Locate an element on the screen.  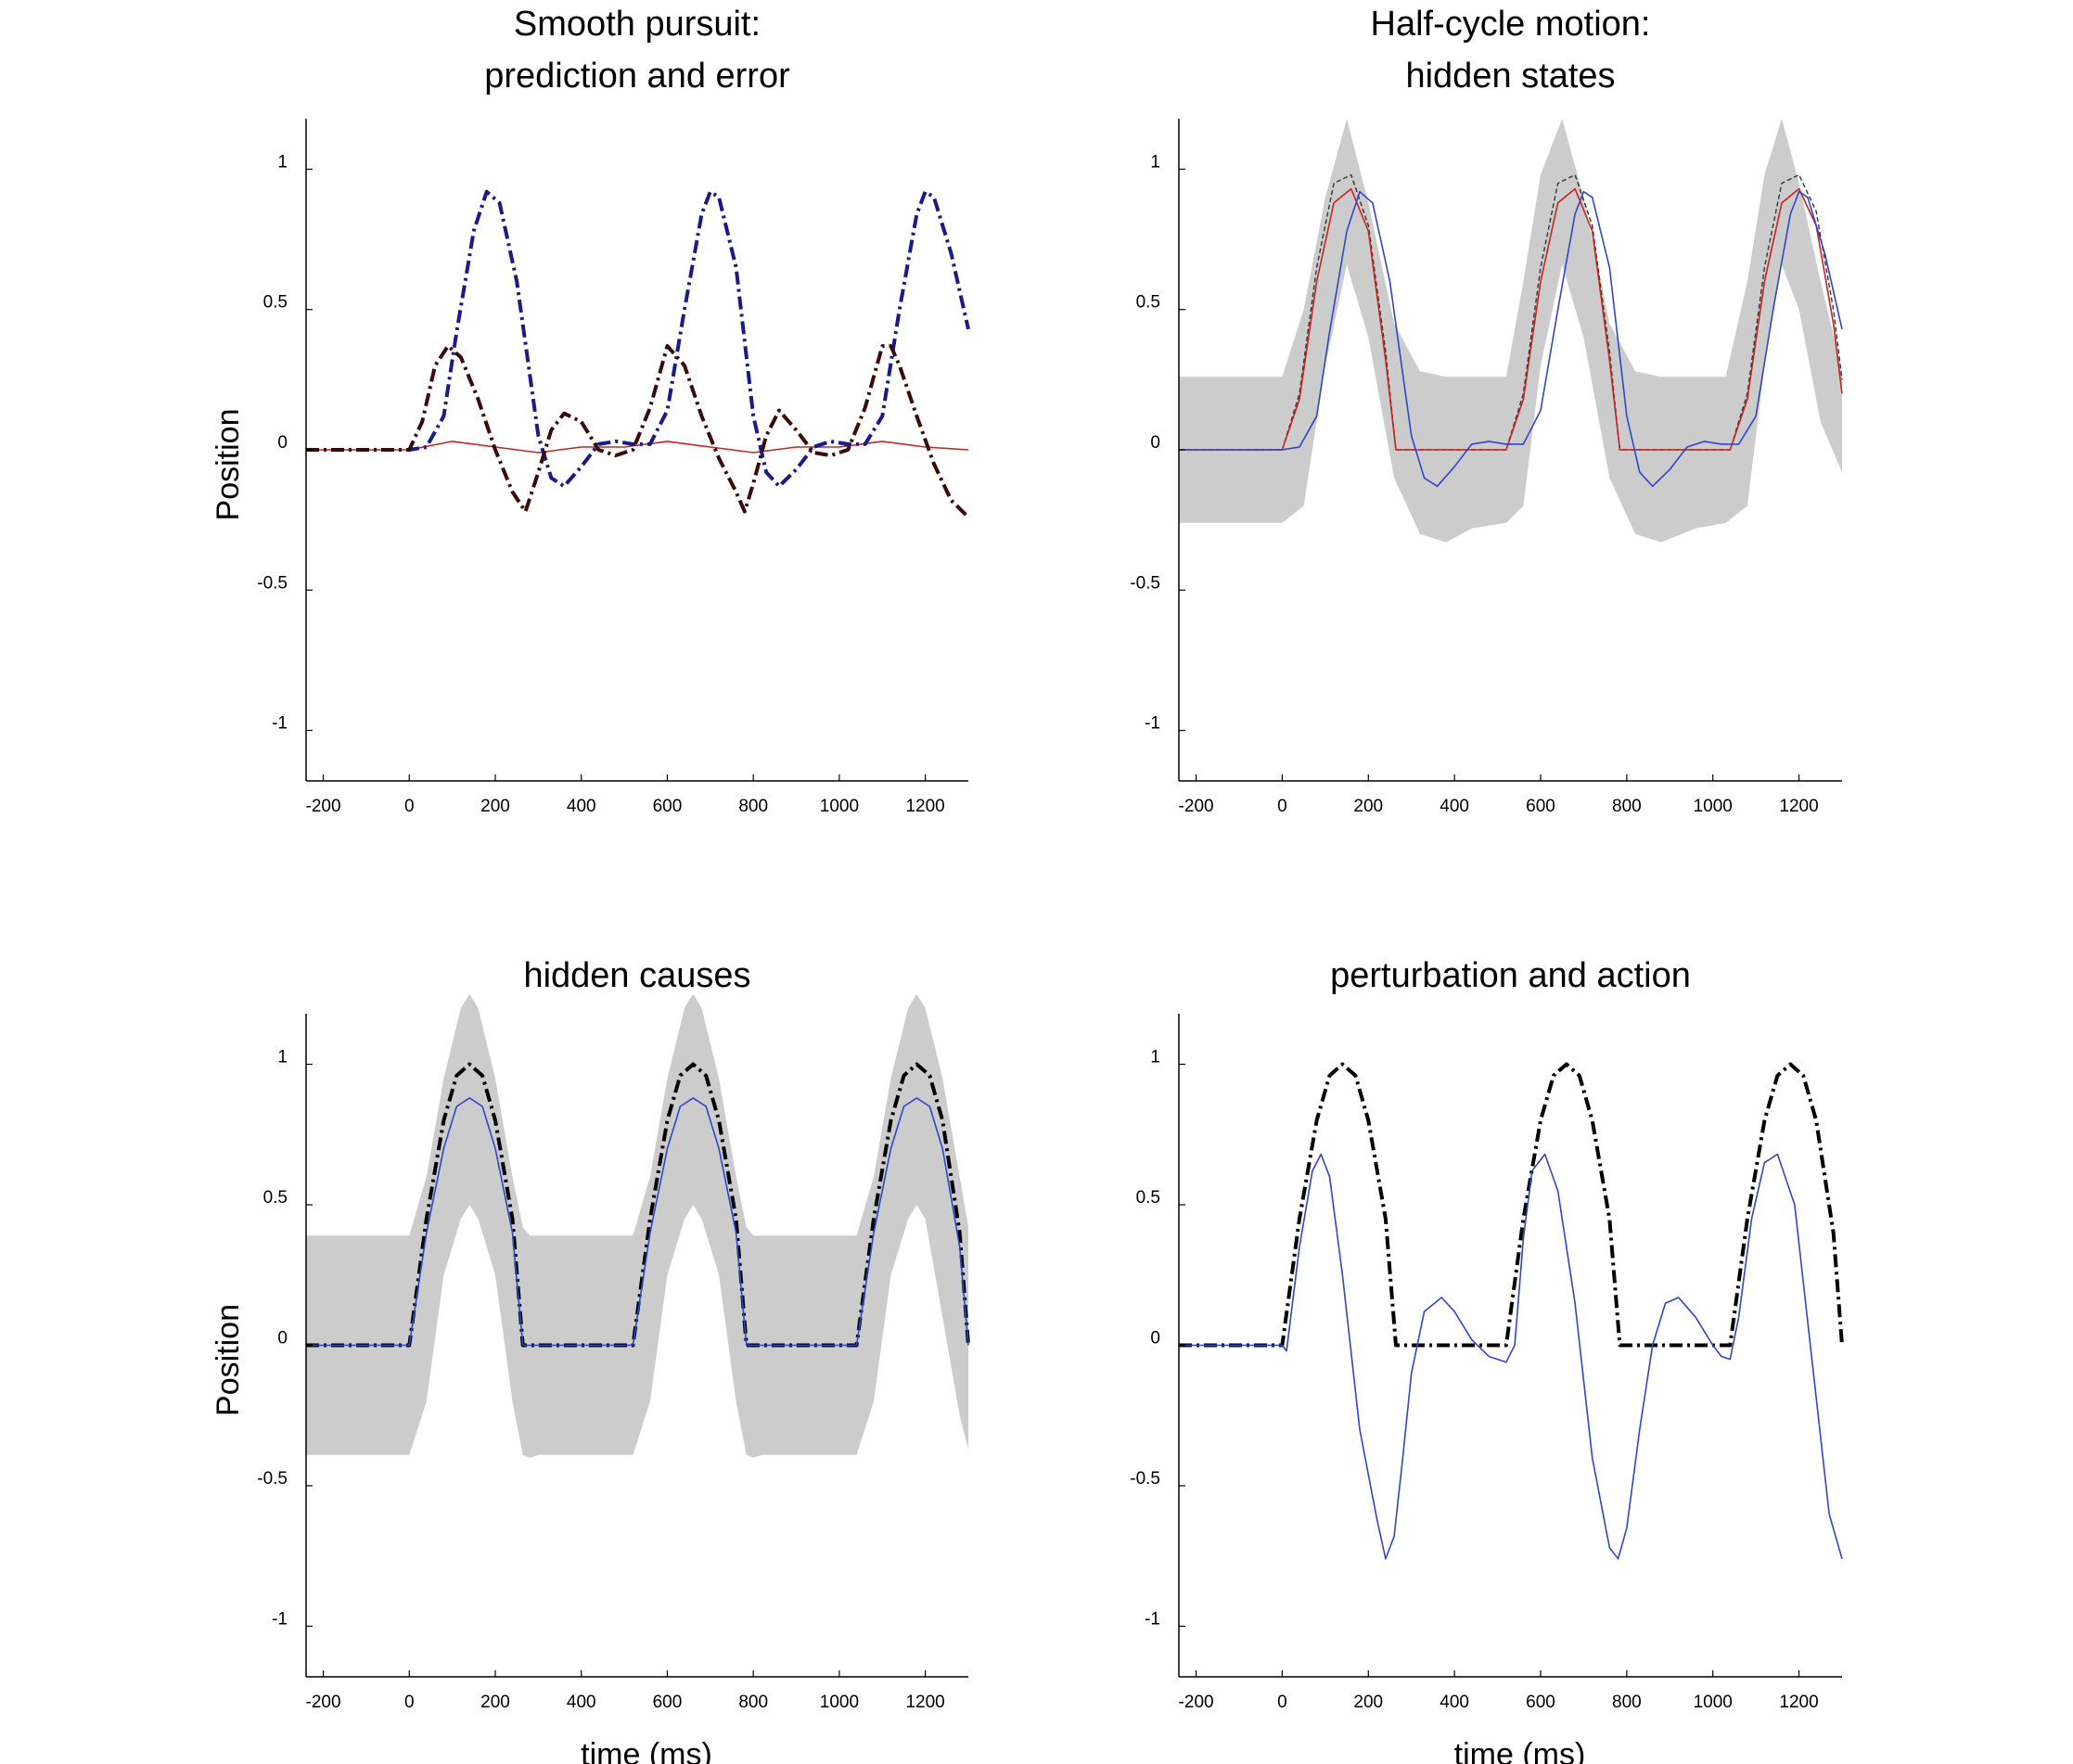
panel-title: Half-cycle motion: is located at coordinates (1511, 24).